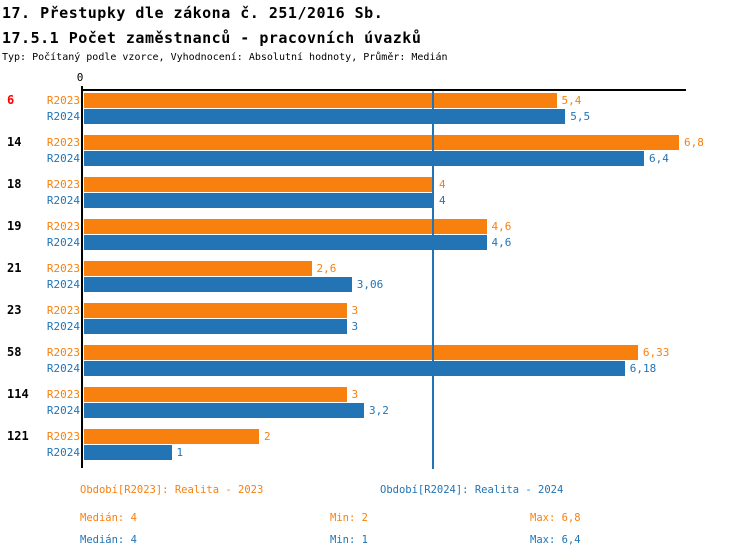 This screenshot has height=560, width=750. Describe the element at coordinates (555, 518) in the screenshot. I see `stat-max-2023: Max: 6,8` at that location.